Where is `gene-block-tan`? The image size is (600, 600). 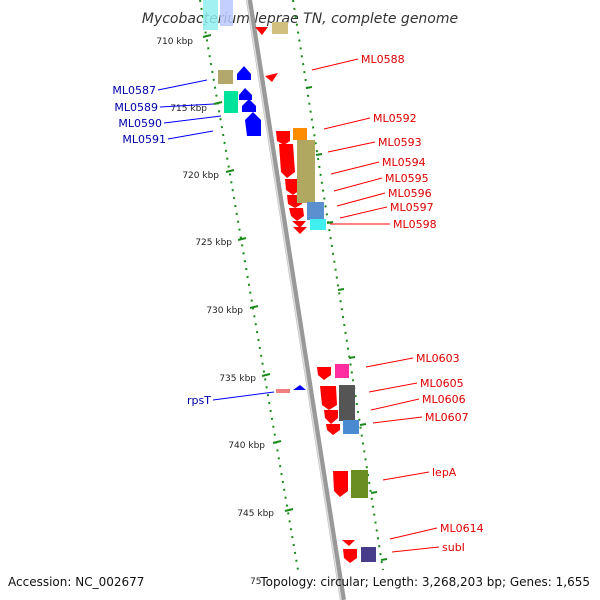 gene-block-tan is located at coordinates (280, 28).